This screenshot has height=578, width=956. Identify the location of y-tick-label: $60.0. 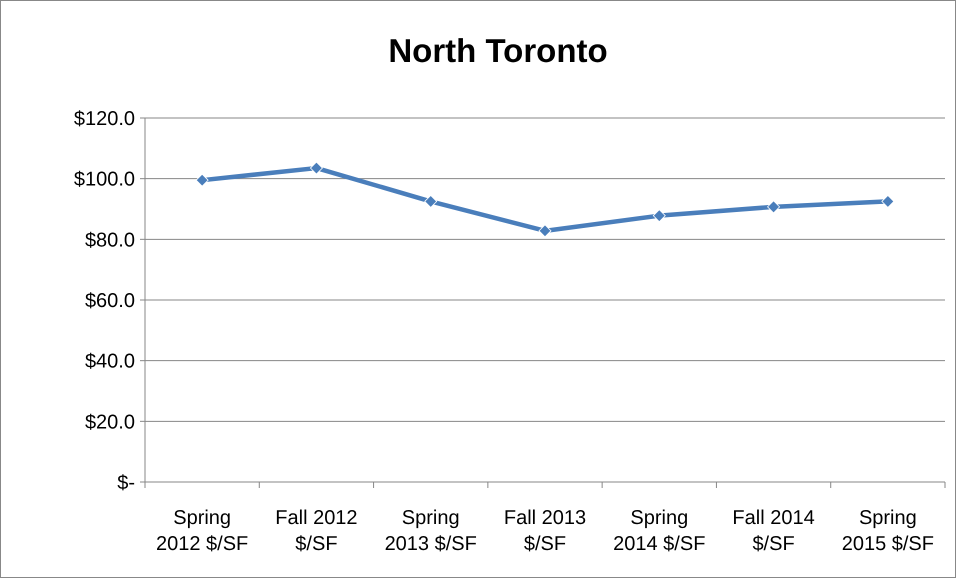
(109, 301).